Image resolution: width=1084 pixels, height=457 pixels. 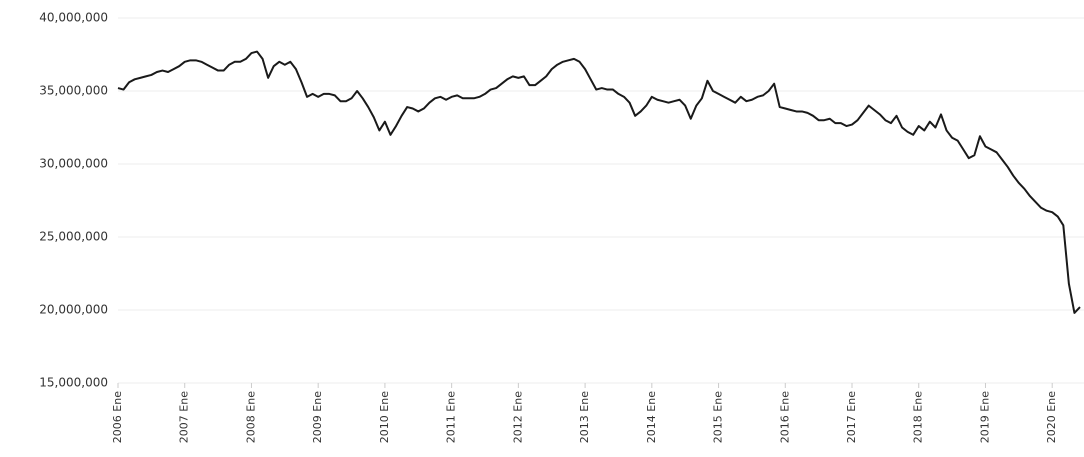 What do you see at coordinates (384, 417) in the screenshot?
I see `x-tick-label: 2010 Ene` at bounding box center [384, 417].